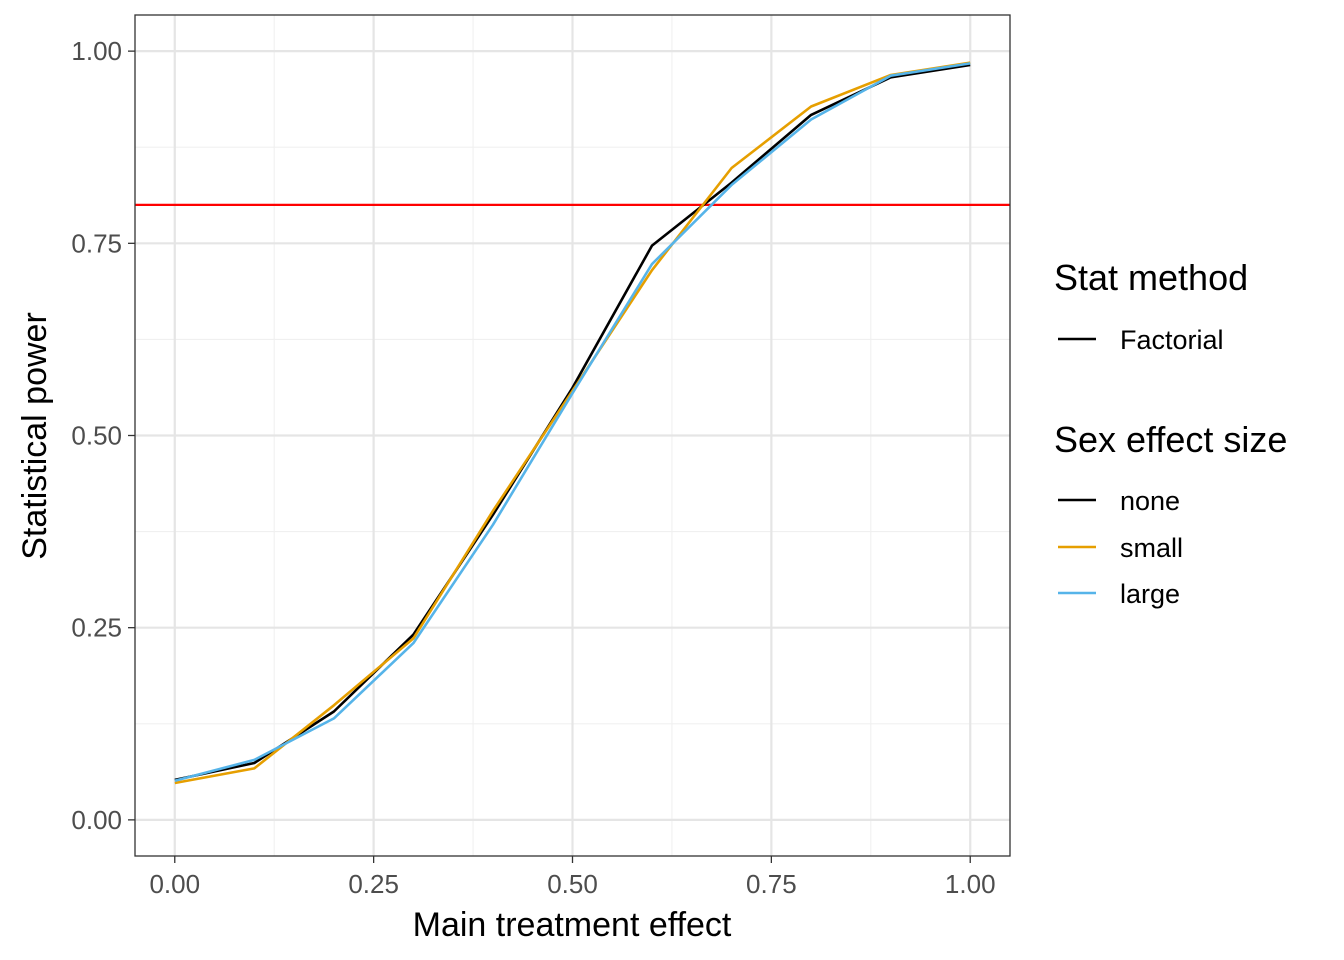  What do you see at coordinates (96, 436) in the screenshot?
I see `y-tick-label: 0.50` at bounding box center [96, 436].